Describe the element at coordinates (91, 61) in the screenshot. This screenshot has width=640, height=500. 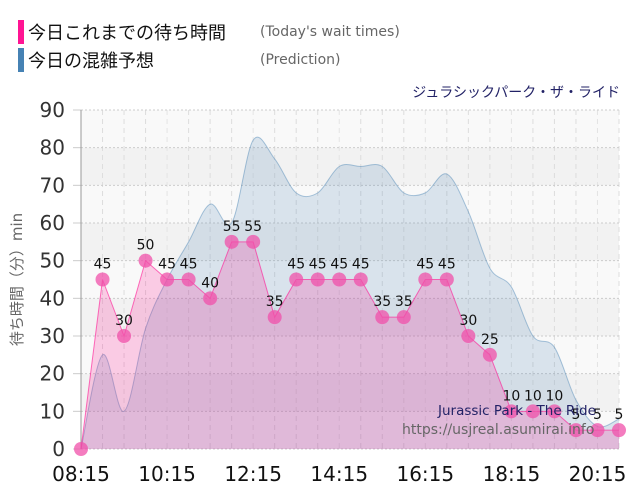
I see `legend-label-jp: 今日の混雑予想` at that location.